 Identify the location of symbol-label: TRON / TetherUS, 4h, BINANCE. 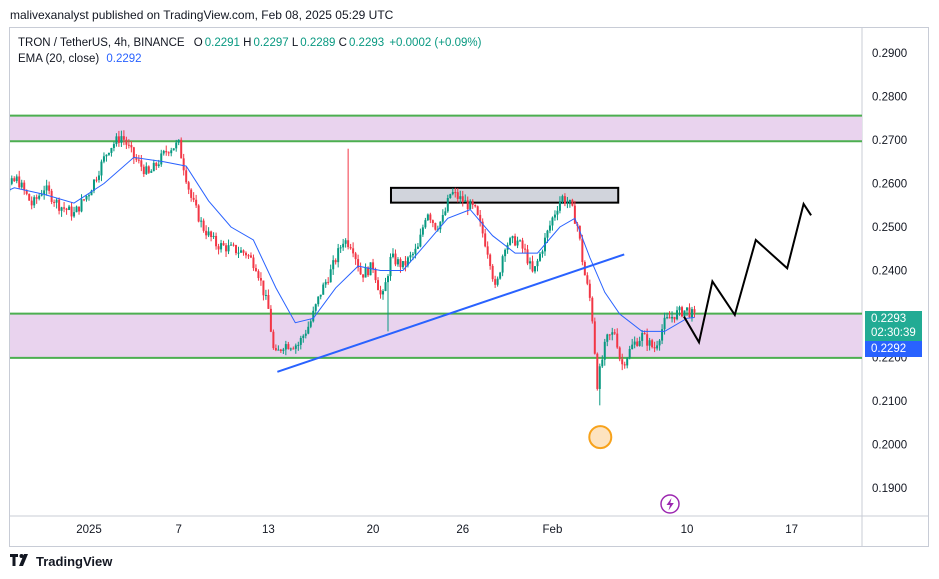
(101, 43).